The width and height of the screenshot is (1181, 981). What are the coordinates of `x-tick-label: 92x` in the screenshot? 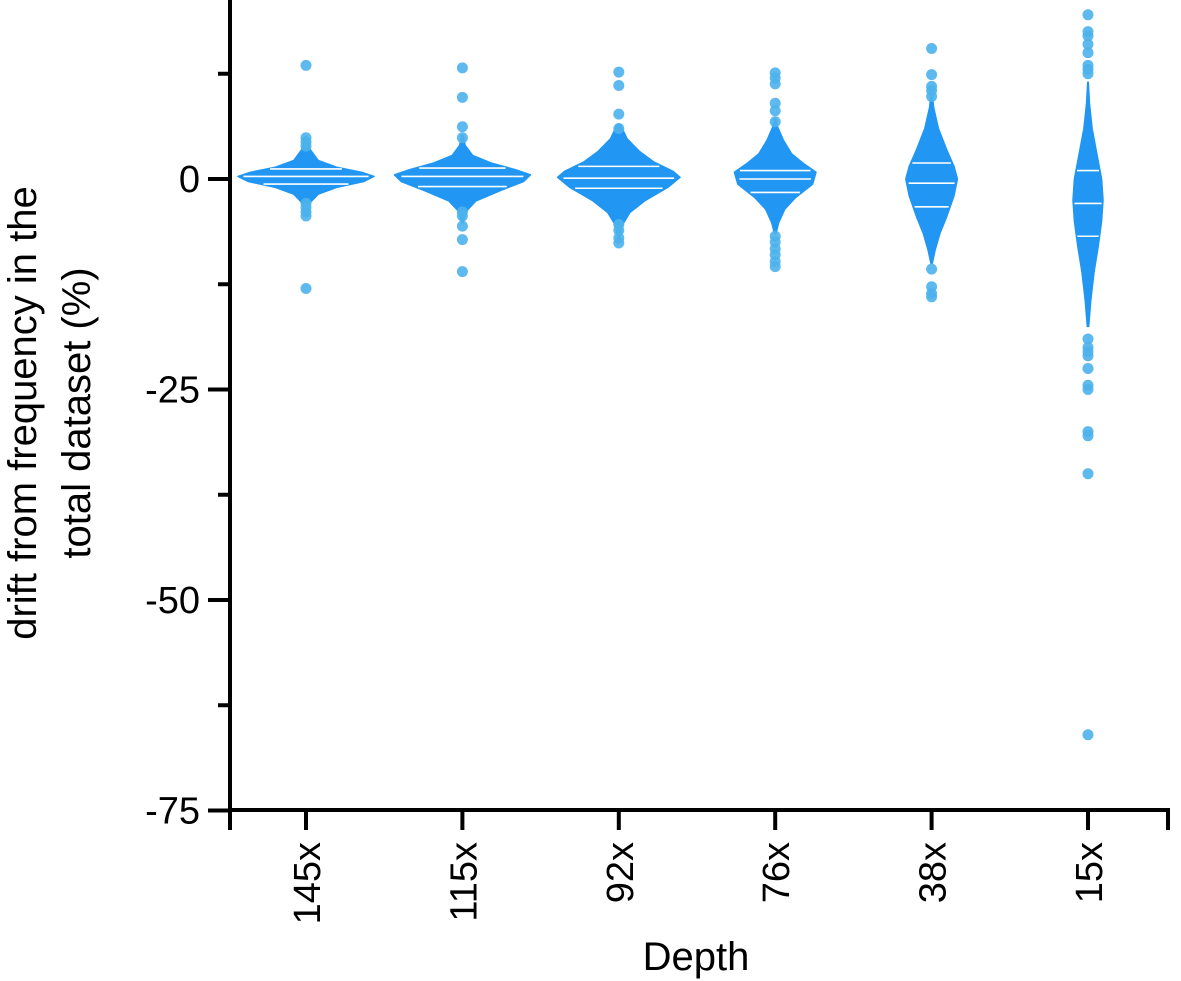 It's located at (621, 872).